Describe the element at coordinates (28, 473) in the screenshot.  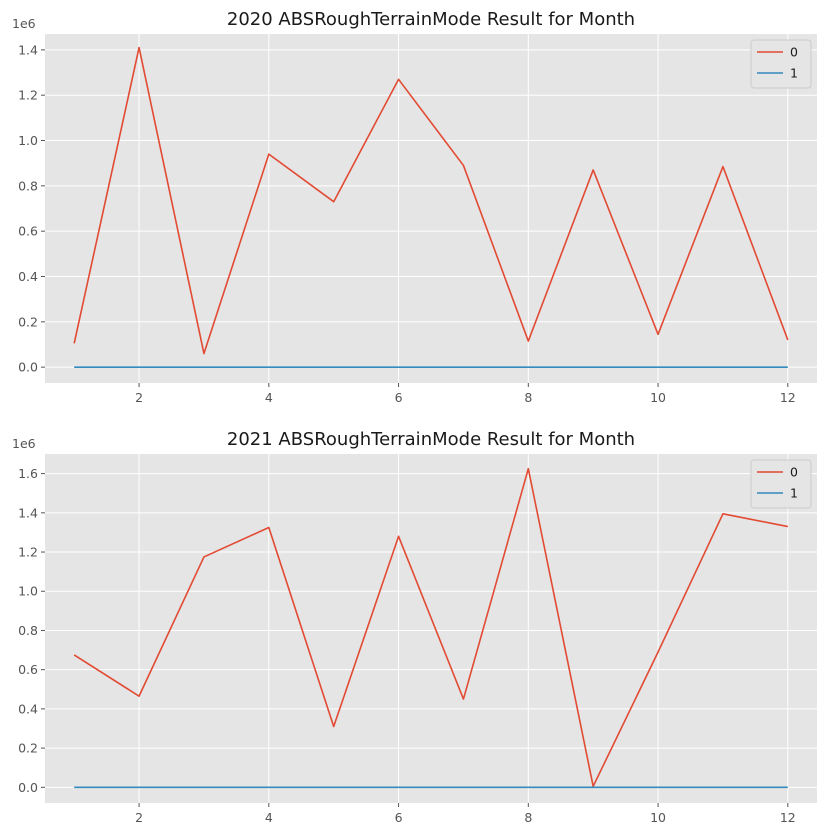
I see `y-tick-label: 1.6` at that location.